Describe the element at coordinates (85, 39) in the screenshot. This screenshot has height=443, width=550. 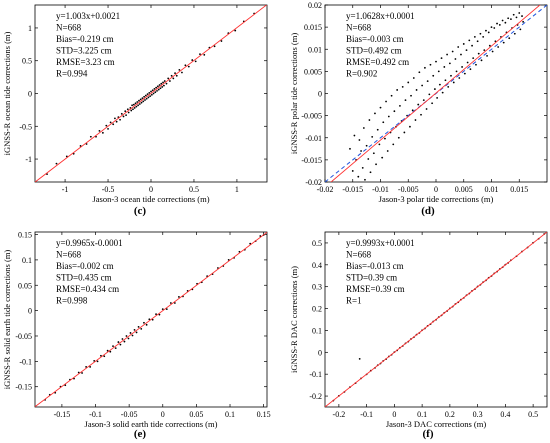
I see `stats-line: Bias=-0.219 cm` at that location.